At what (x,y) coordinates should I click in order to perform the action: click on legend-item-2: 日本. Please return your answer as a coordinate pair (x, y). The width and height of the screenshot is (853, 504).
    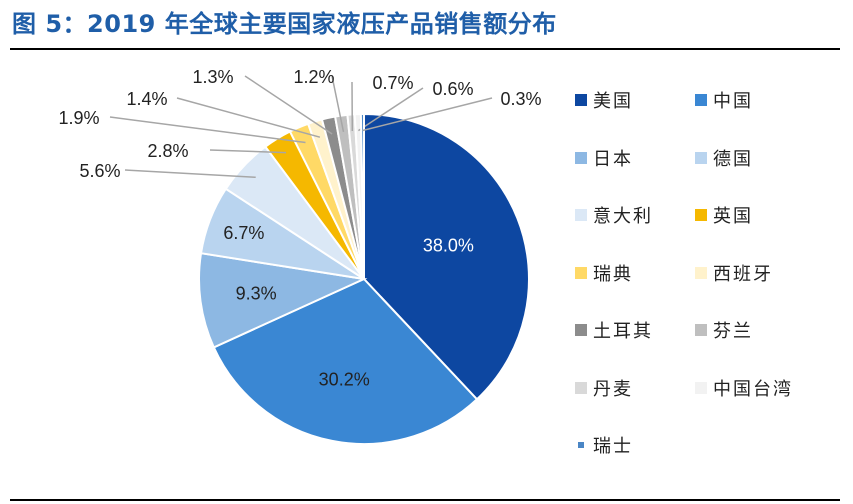
    Looking at the image, I should click on (604, 158).